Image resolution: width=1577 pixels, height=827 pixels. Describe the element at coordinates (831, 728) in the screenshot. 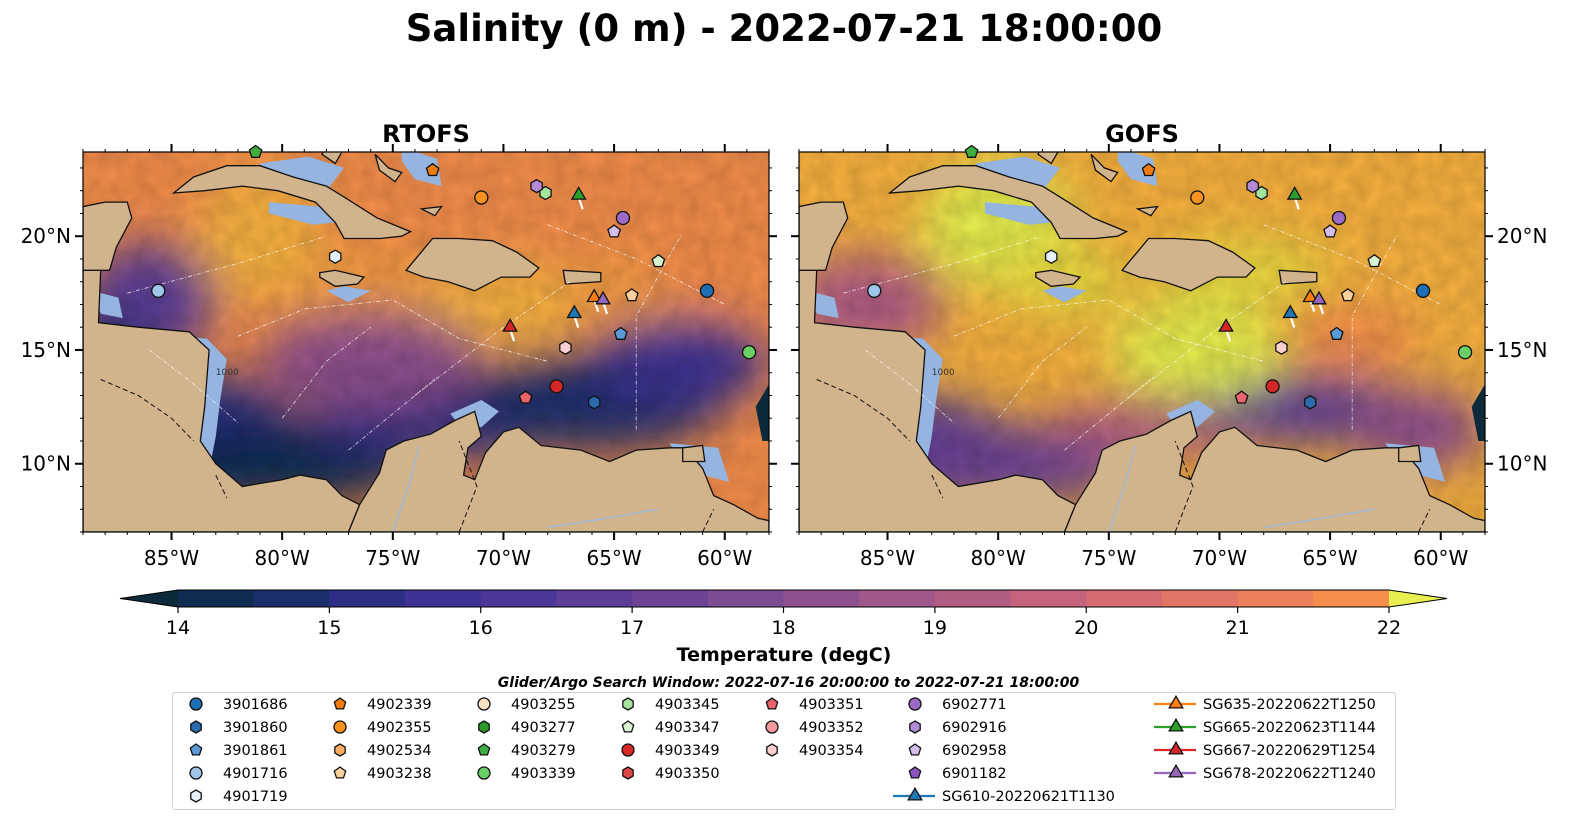

I see `legend-label: 4903352` at that location.